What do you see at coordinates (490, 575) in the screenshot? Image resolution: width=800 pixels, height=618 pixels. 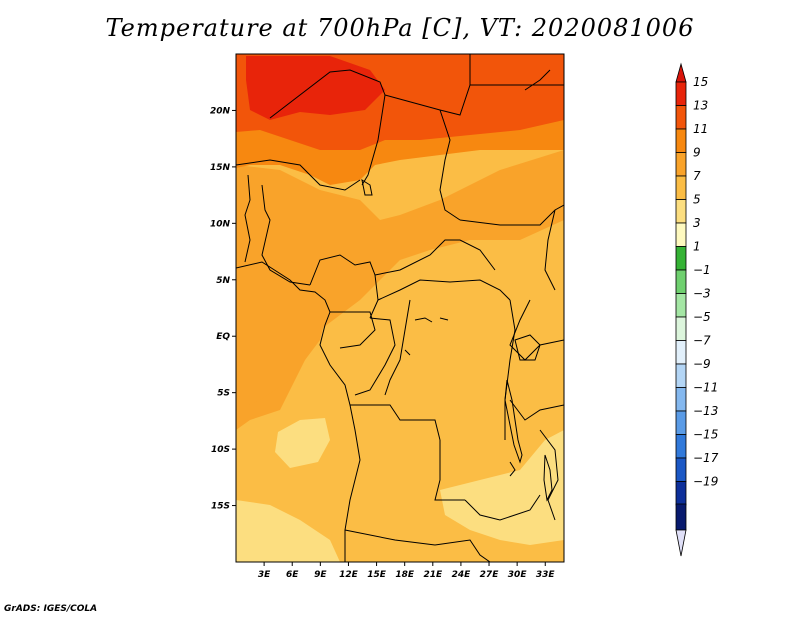 I see `lon-tick-label: 27E` at bounding box center [490, 575].